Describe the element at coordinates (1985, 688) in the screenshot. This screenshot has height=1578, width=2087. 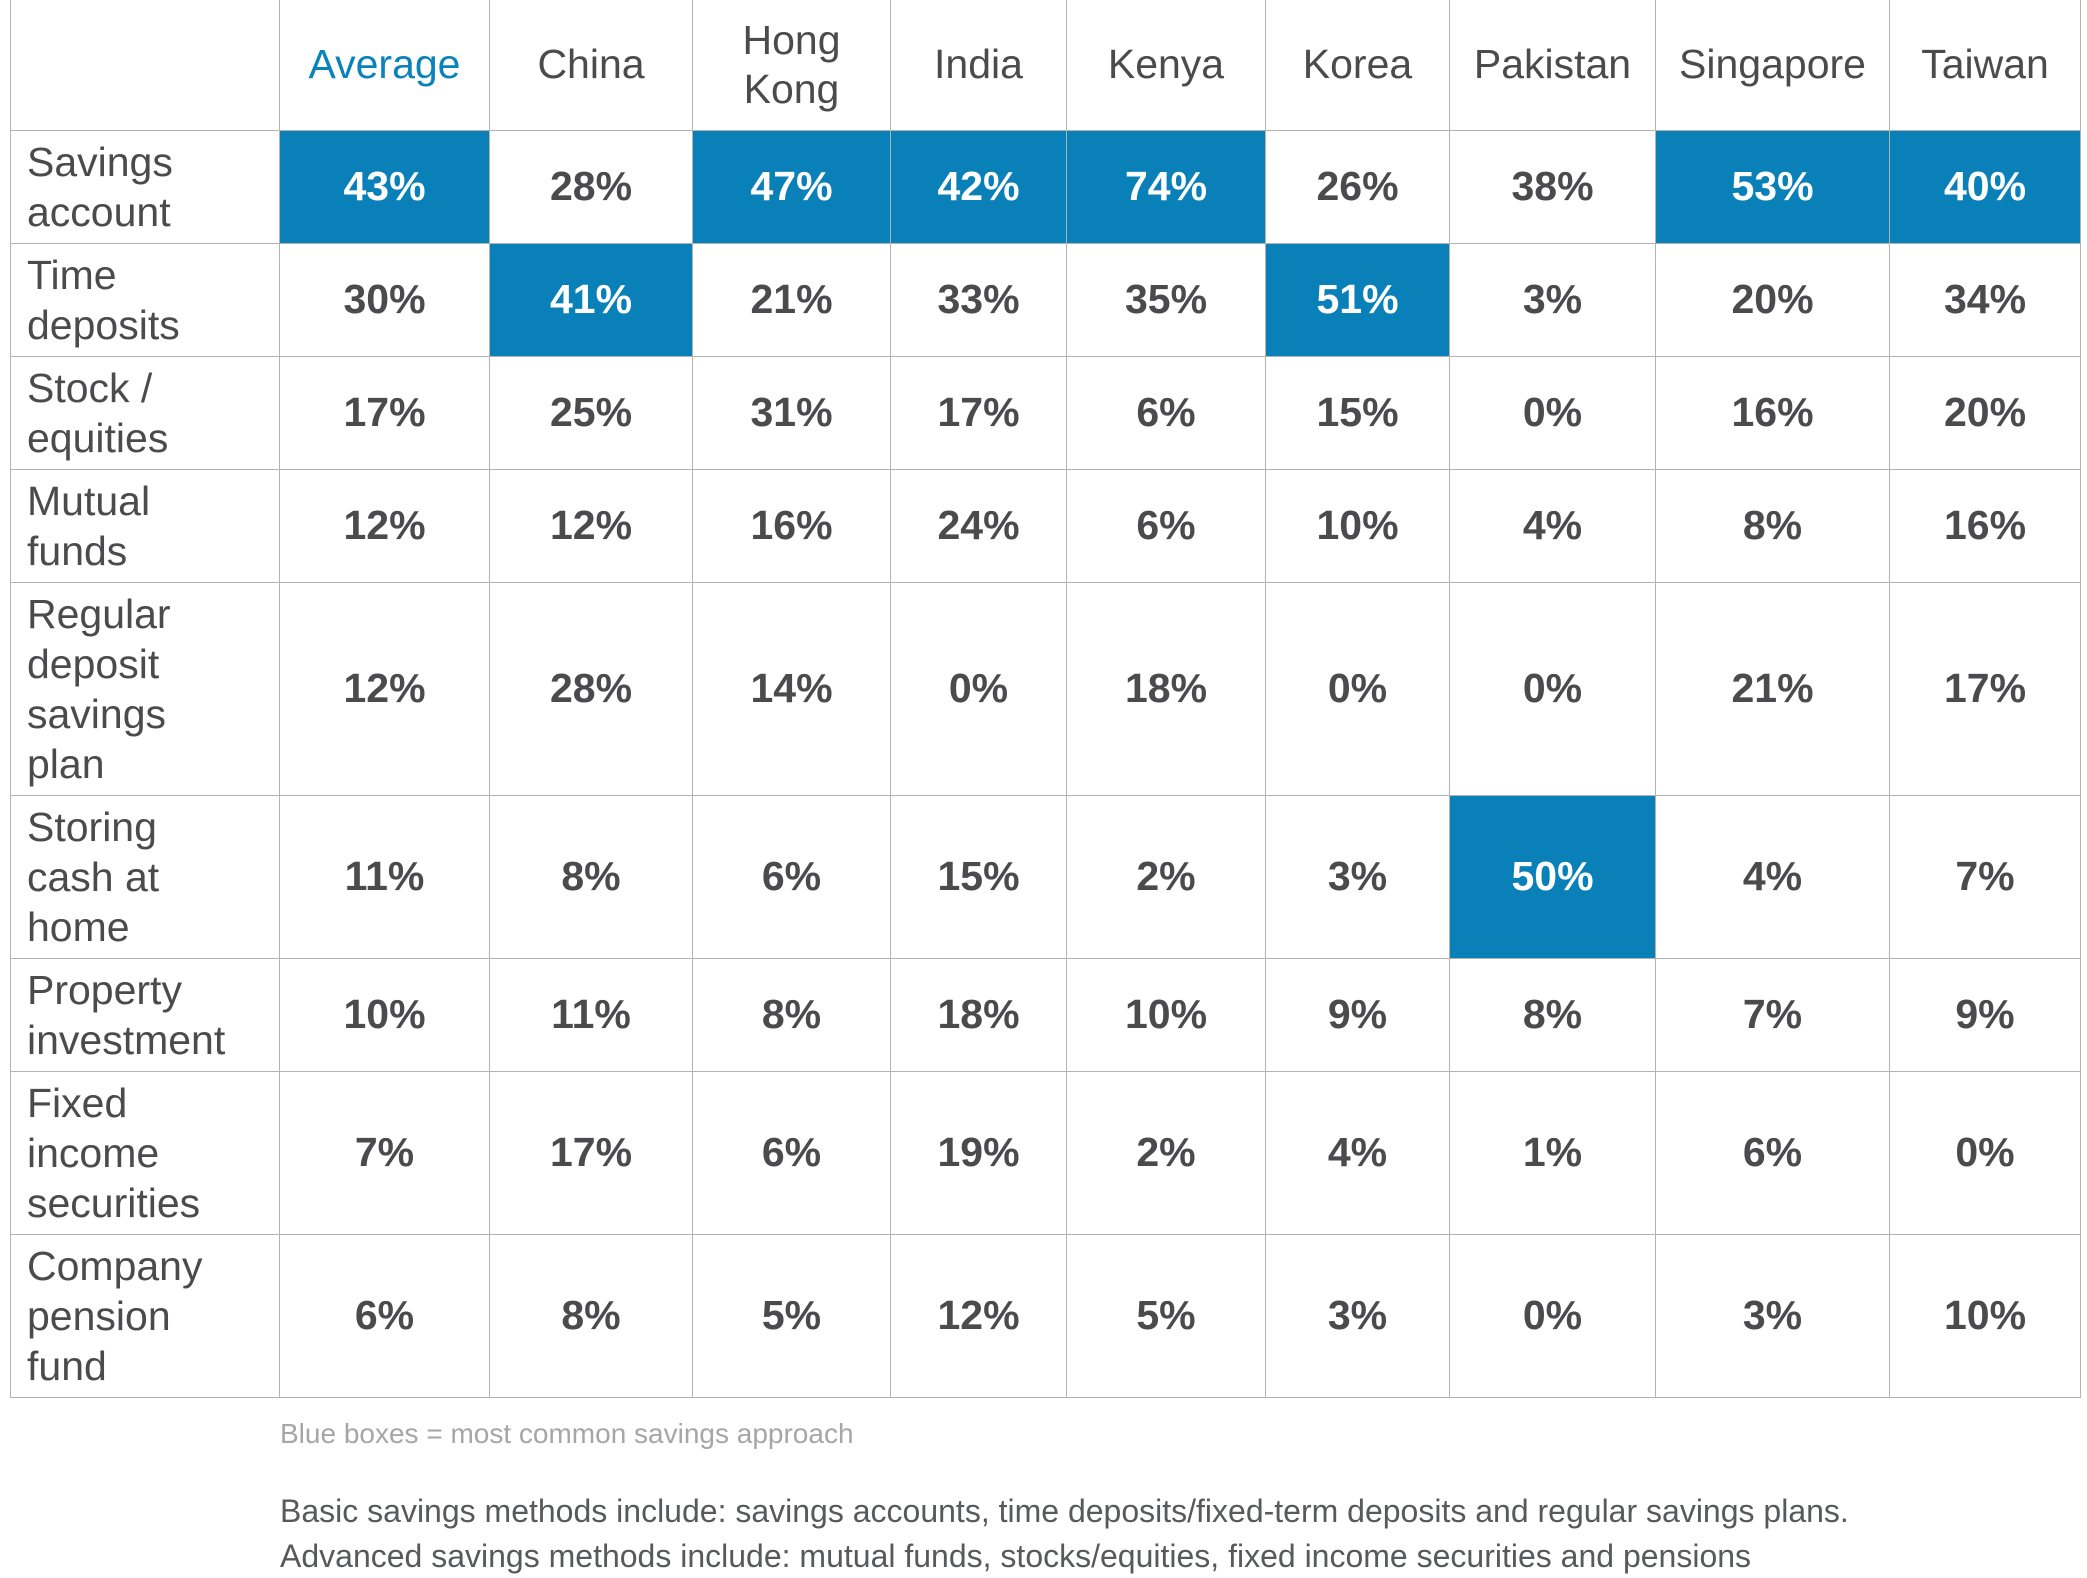
I see `value-cell-taiwan: 17%` at that location.